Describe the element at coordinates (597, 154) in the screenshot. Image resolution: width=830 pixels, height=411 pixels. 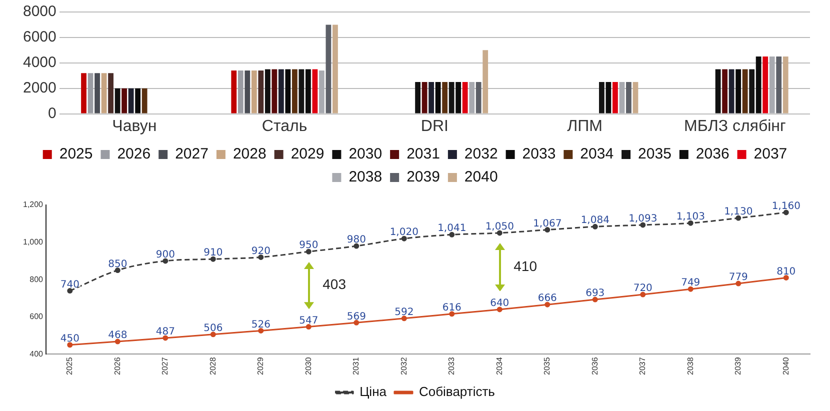
I see `legend-label: 2034` at that location.